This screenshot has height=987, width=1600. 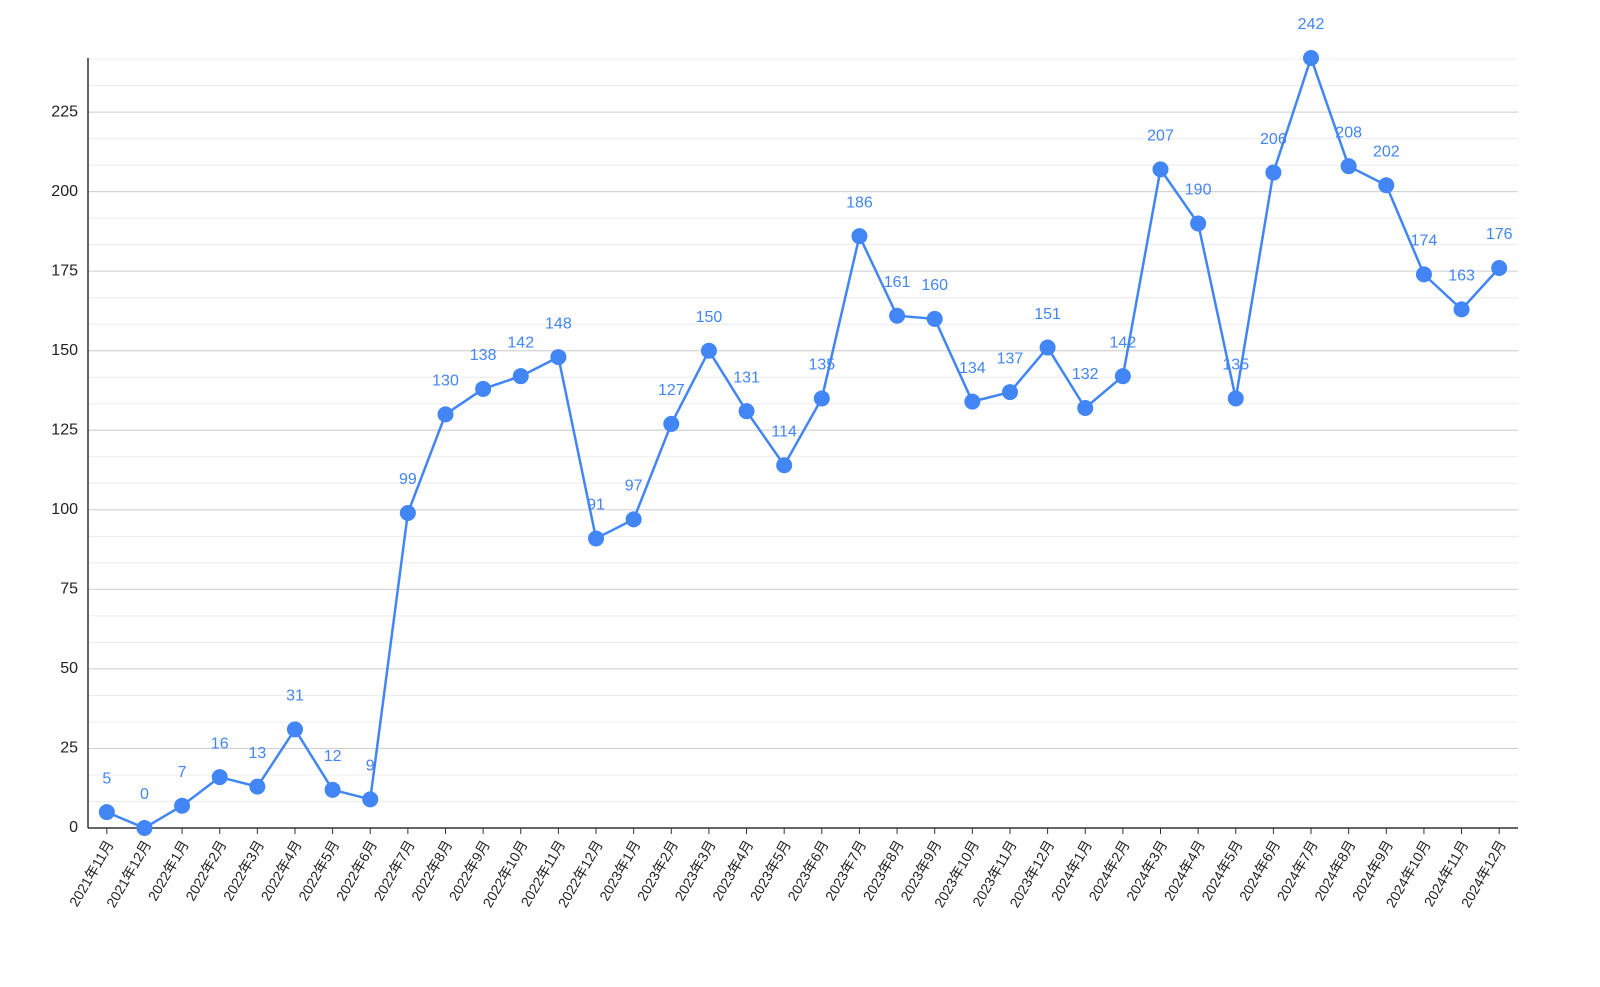 What do you see at coordinates (257, 753) in the screenshot?
I see `data-label: 13` at bounding box center [257, 753].